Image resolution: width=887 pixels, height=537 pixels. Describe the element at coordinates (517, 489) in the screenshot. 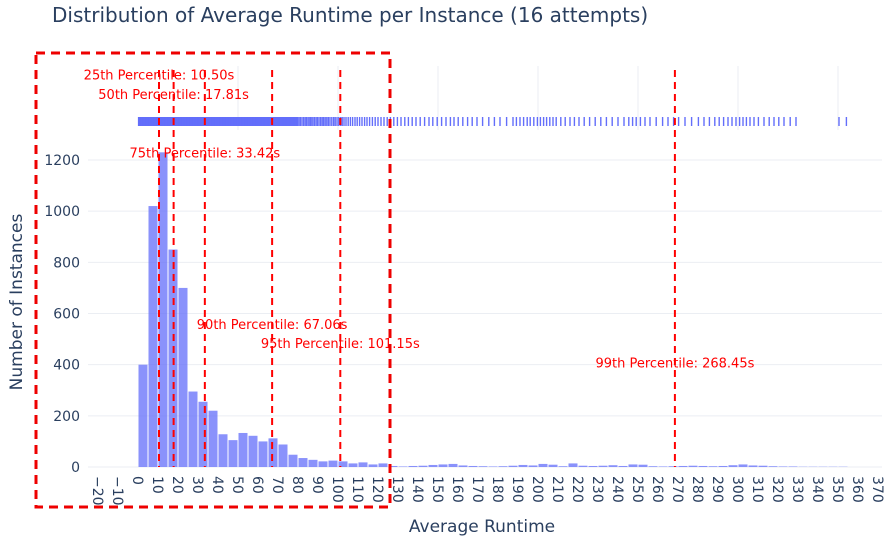

I see `x-tick-label: 190` at that location.